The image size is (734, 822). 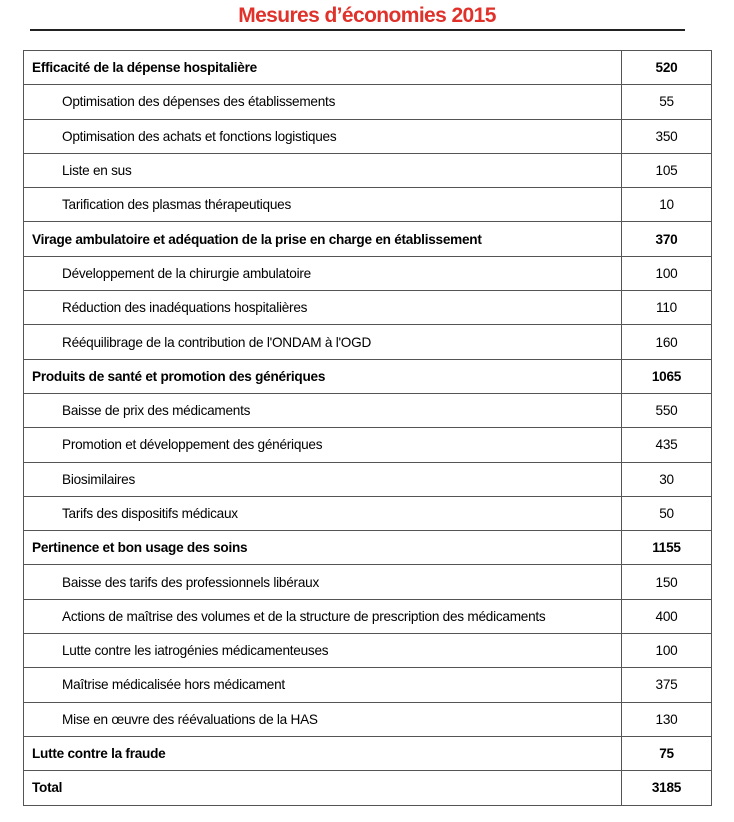 I want to click on row-value: 160, so click(x=666, y=342).